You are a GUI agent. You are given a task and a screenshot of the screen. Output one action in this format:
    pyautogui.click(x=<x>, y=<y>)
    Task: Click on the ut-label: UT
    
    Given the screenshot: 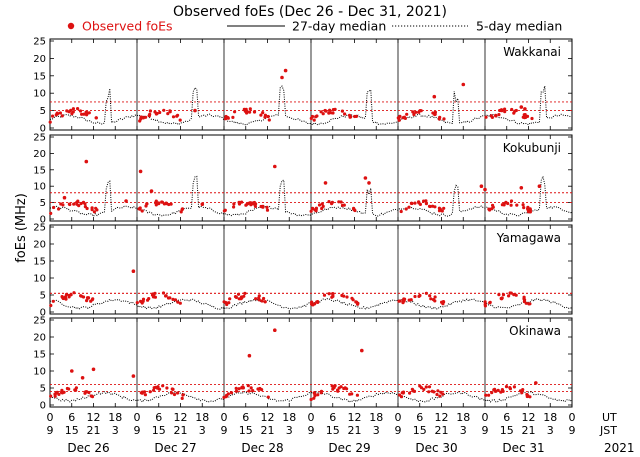 What is the action you would take?
    pyautogui.click(x=609, y=417)
    